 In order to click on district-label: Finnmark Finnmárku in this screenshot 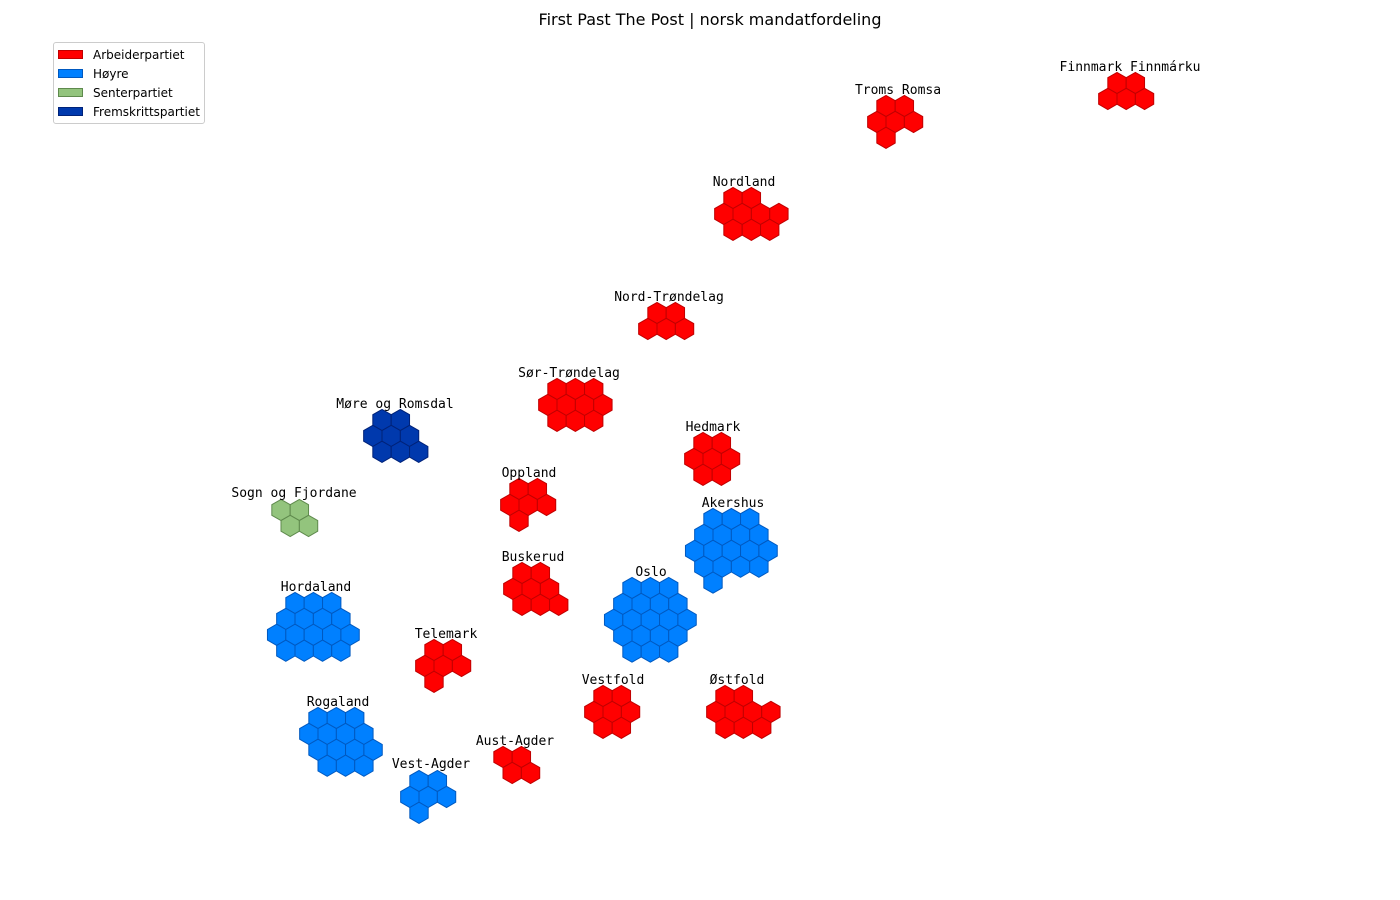, I will do `click(1130, 67)`.